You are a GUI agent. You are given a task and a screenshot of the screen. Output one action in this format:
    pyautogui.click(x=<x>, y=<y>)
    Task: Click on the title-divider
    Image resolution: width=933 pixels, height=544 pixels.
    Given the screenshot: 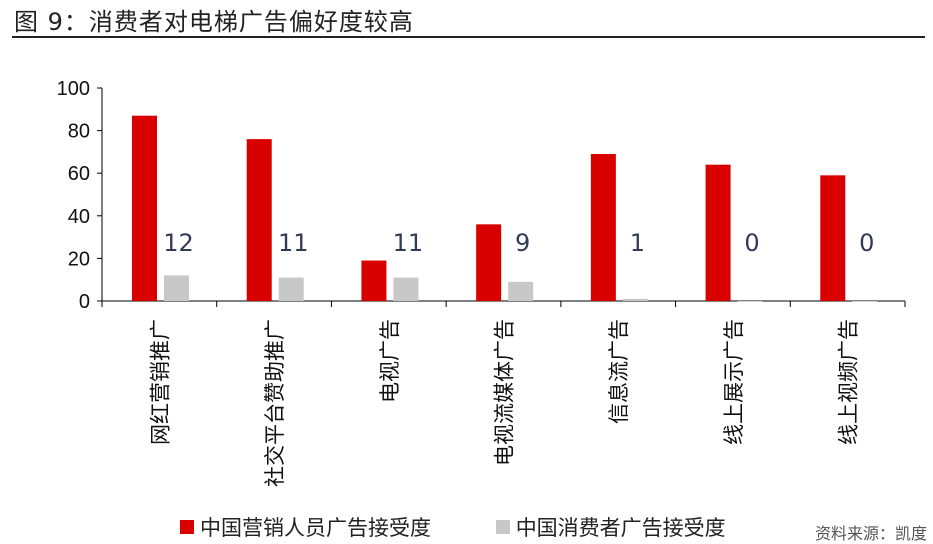 What is the action you would take?
    pyautogui.click(x=468, y=37)
    